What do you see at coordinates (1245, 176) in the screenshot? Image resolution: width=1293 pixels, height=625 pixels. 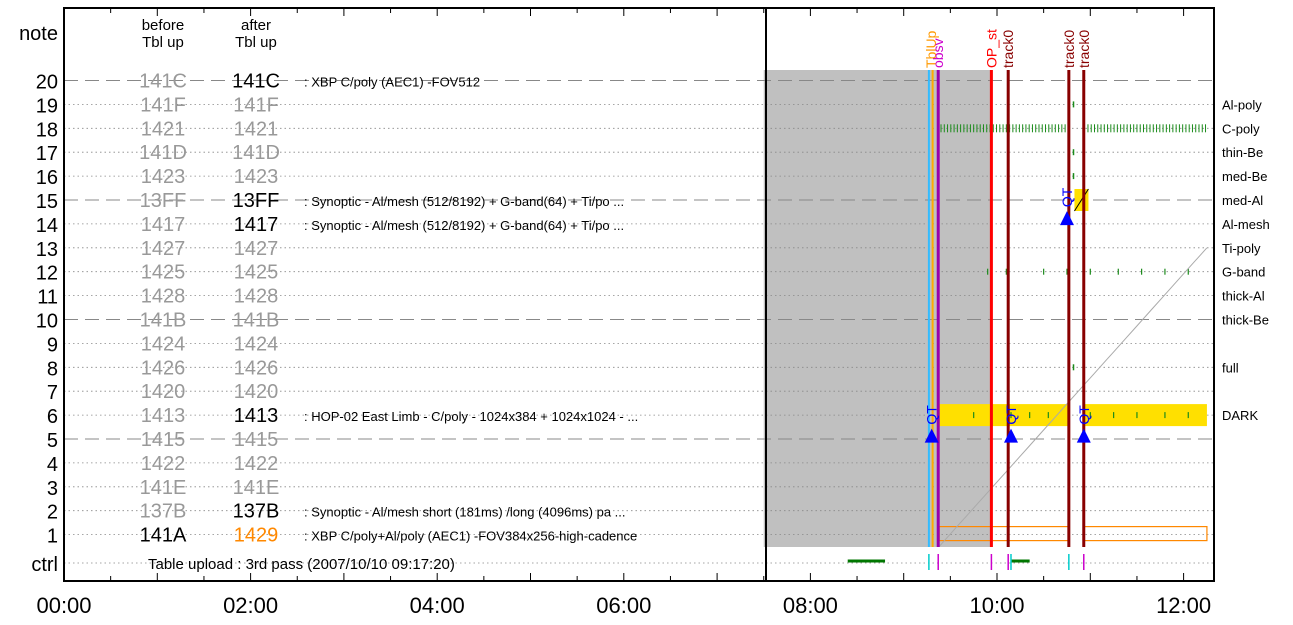 I see `filter-label: med-Be` at bounding box center [1245, 176].